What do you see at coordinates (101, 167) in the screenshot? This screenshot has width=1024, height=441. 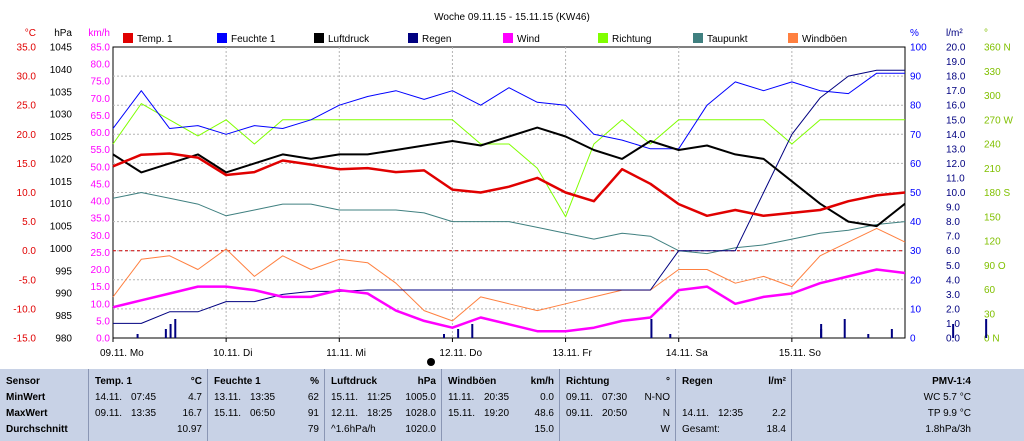 I see `axis-tick-wind: 50.0` at bounding box center [101, 167].